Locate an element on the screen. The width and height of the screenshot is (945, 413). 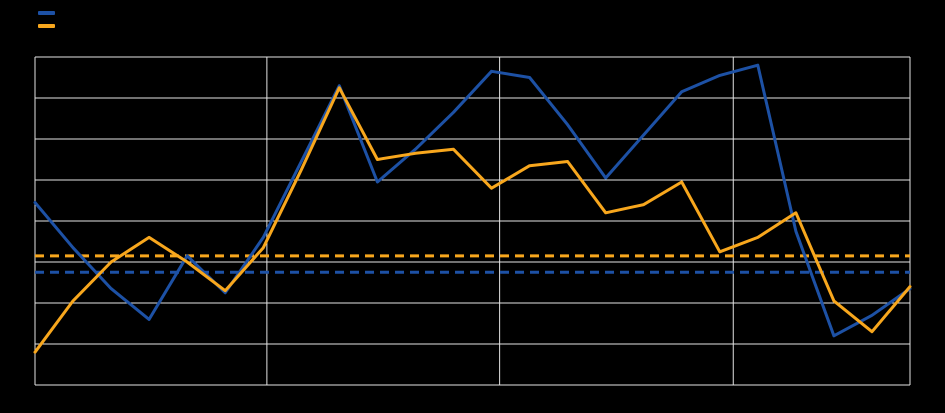
legend-item-orange is located at coordinates (49, 26).